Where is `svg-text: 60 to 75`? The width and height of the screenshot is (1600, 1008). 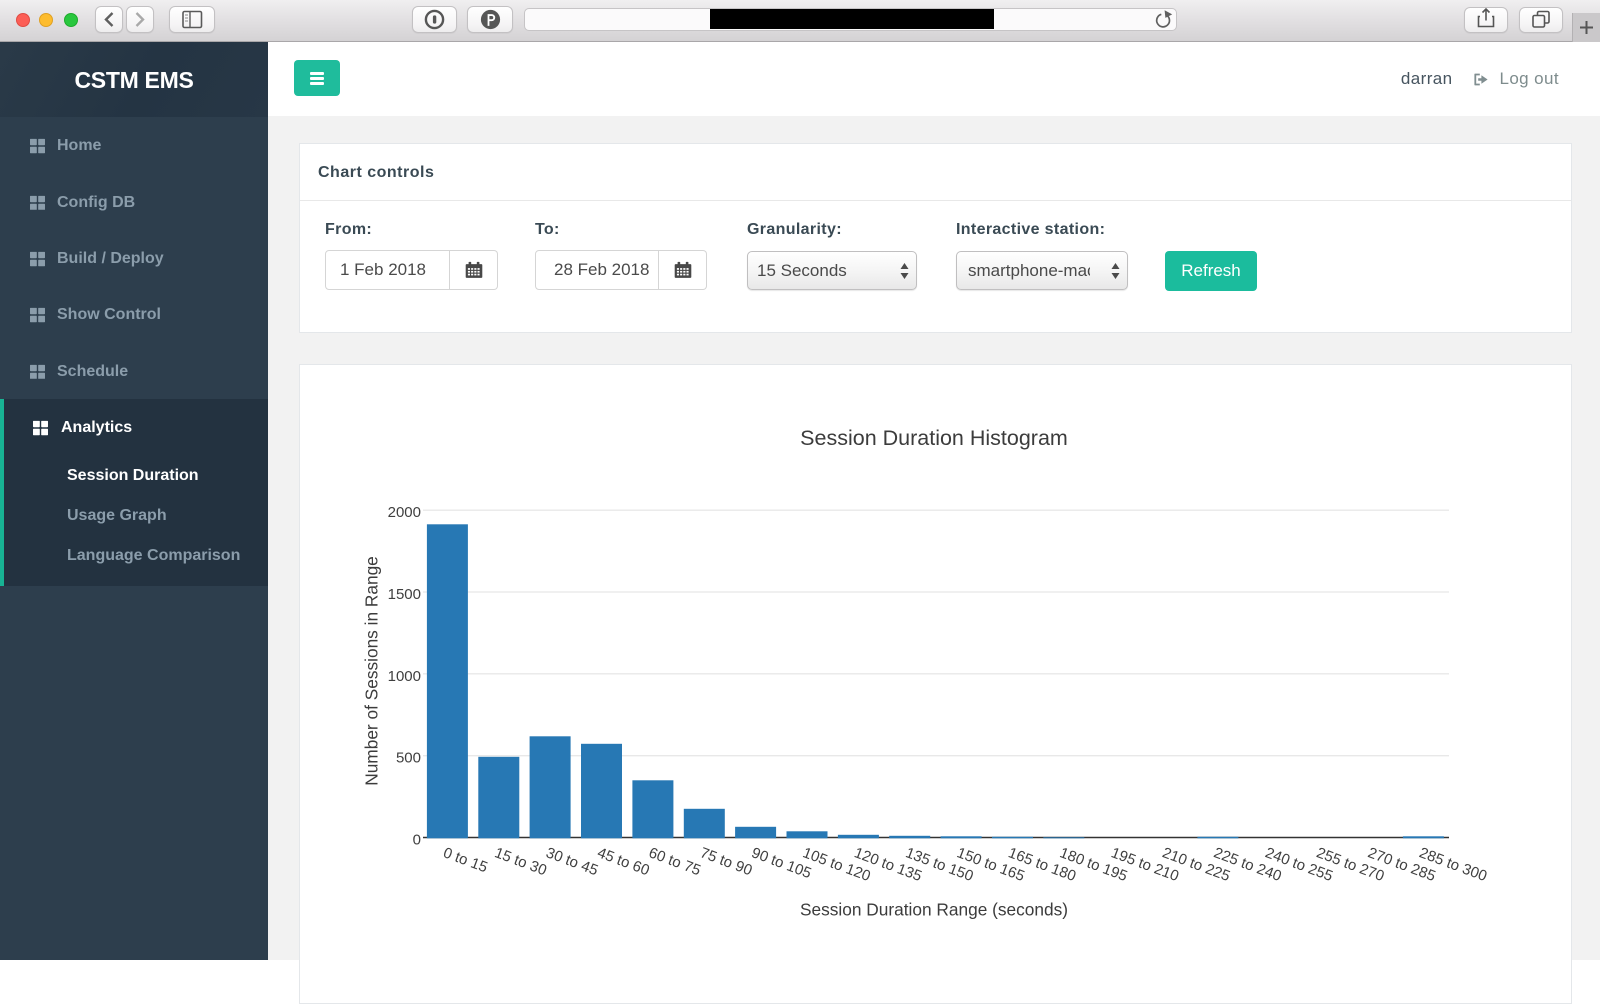
svg-text: 60 to 75 is located at coordinates (674, 861).